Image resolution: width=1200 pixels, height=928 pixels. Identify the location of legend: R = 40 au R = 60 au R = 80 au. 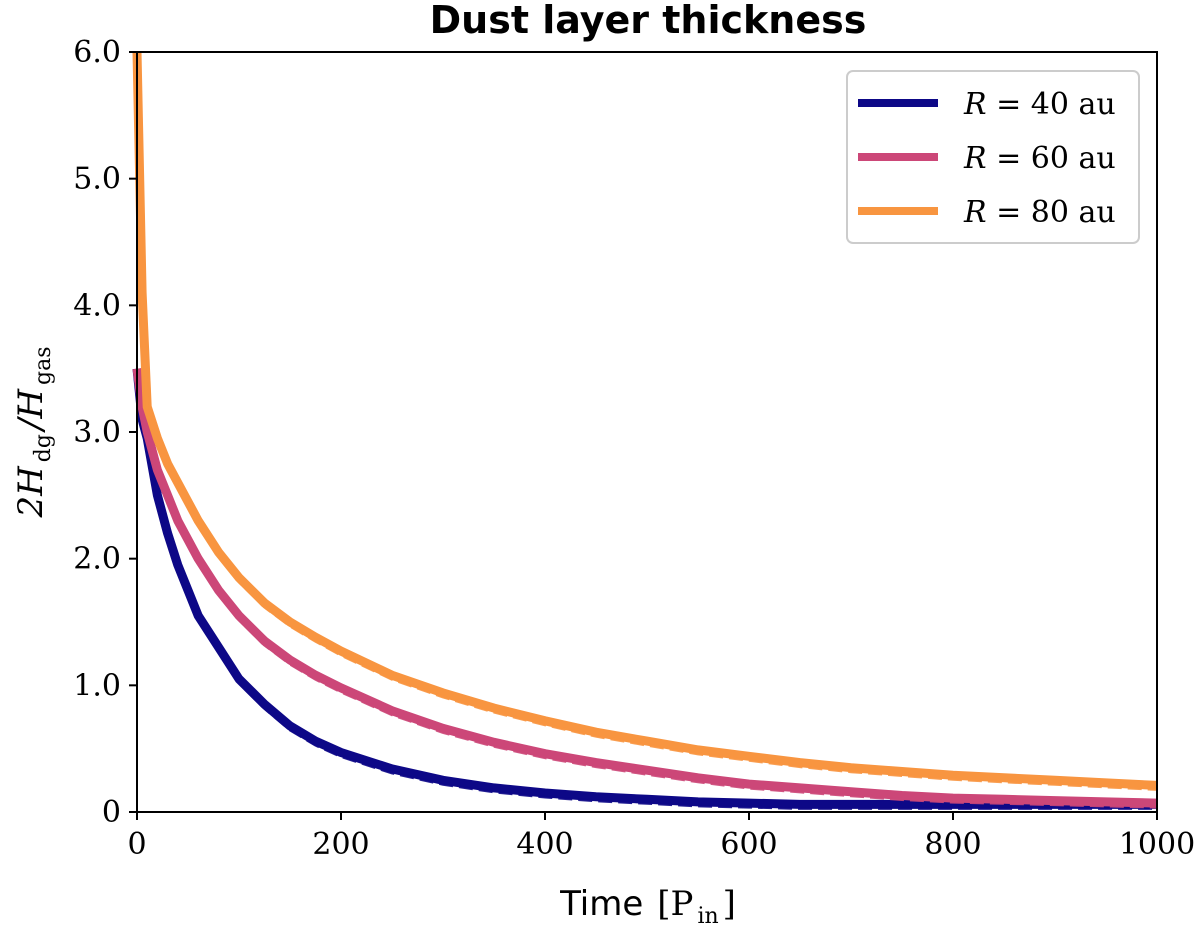
(993, 157).